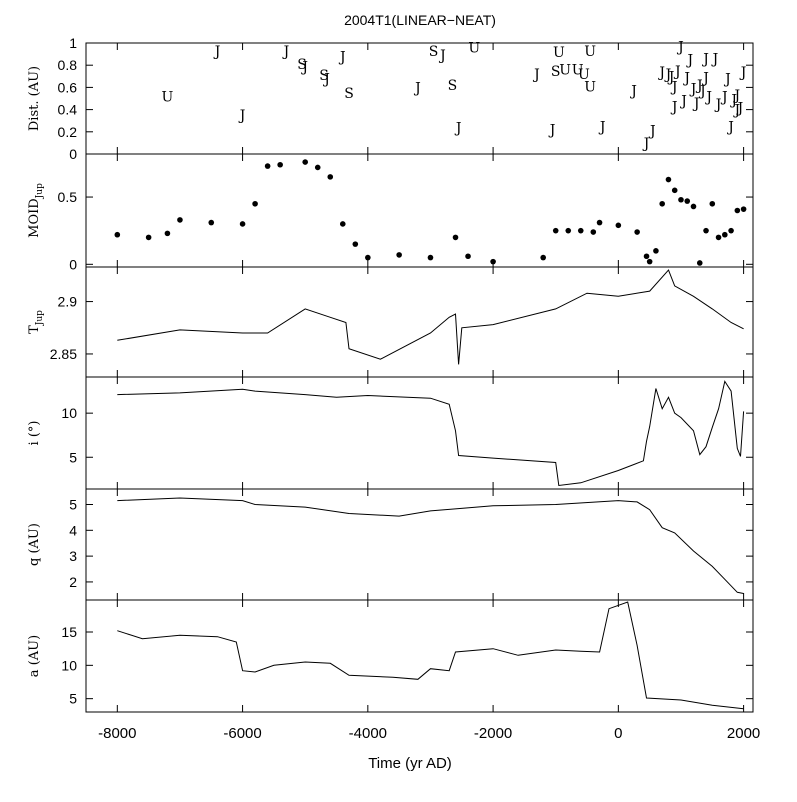  What do you see at coordinates (420, 20) in the screenshot?
I see `chart-title: 2004T1(LINEAR−NEAT)` at bounding box center [420, 20].